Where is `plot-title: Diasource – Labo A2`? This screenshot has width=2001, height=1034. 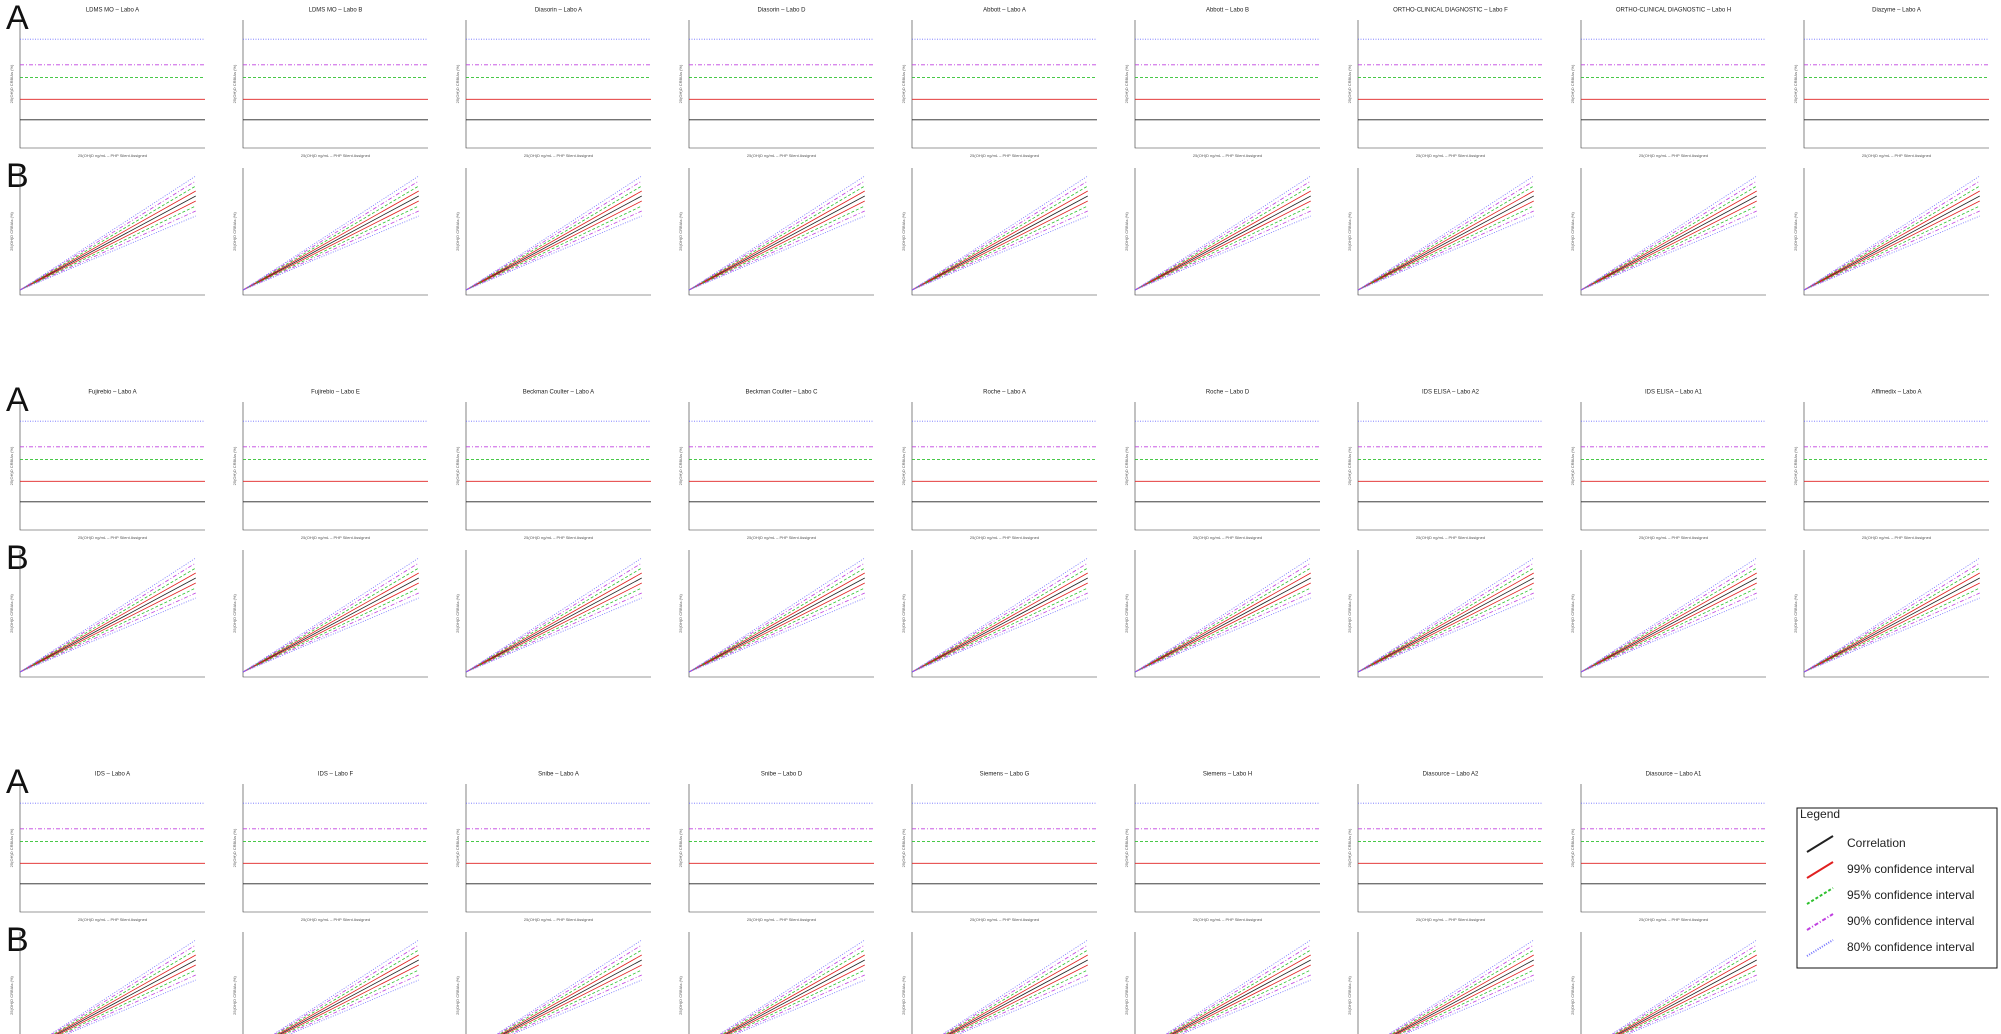 plot-title: Diasource – Labo A2 is located at coordinates (1451, 775).